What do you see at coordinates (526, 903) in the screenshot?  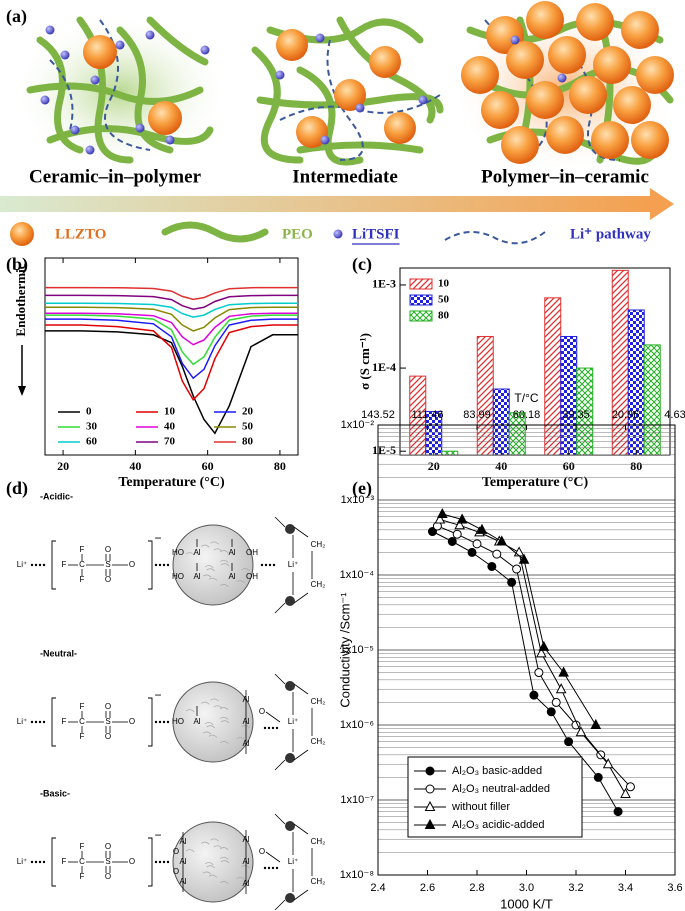 I see `x-axis-label: 1000 K/T` at bounding box center [526, 903].